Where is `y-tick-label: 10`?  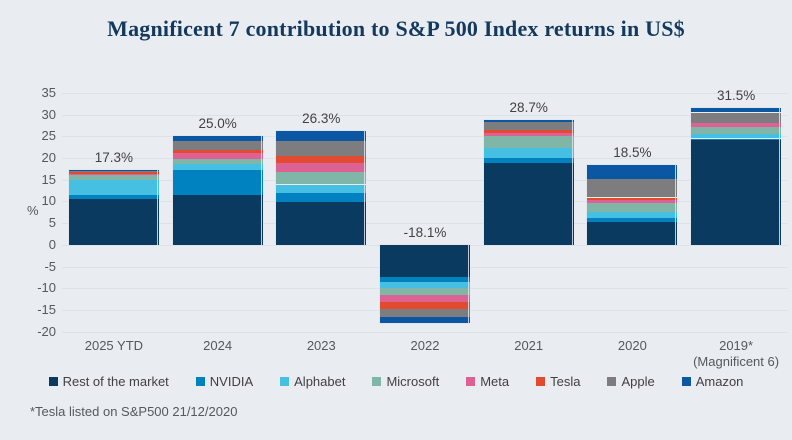
y-tick-label: 10 is located at coordinates (48, 201).